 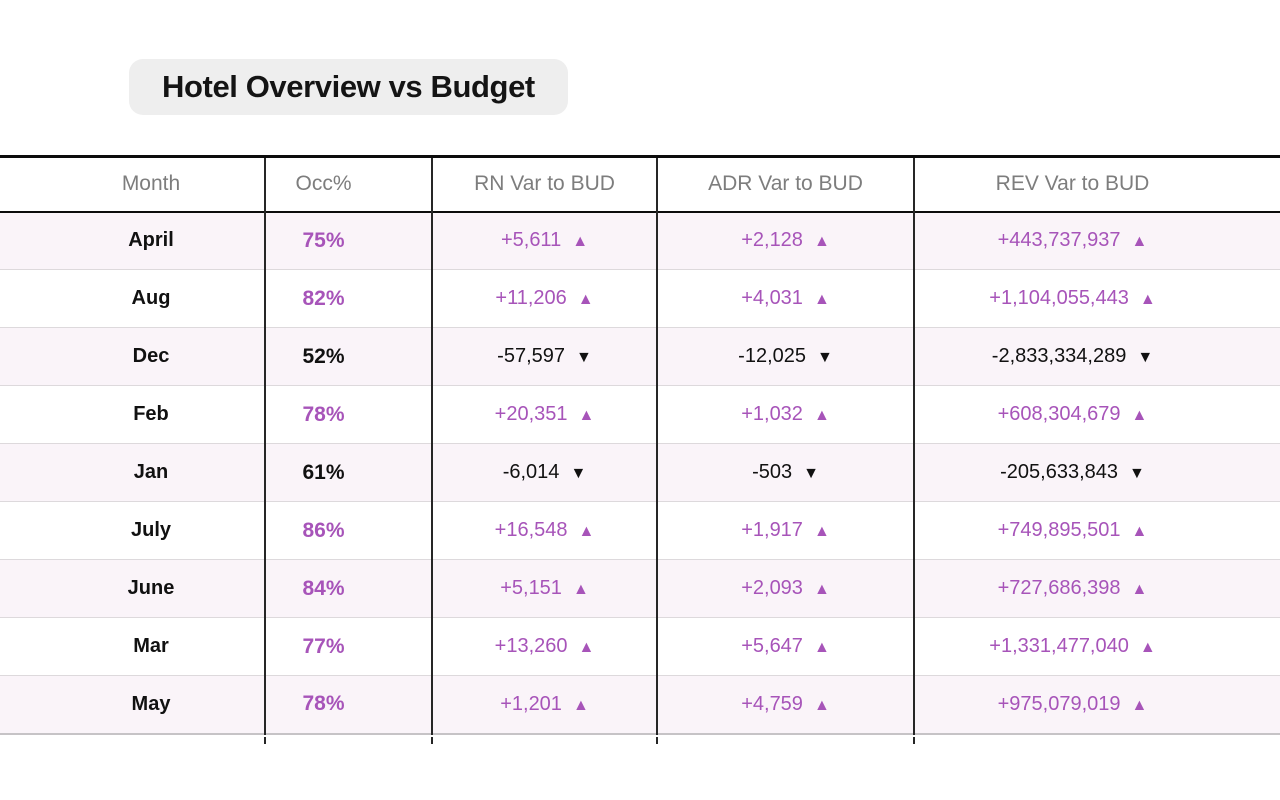 What do you see at coordinates (348, 356) in the screenshot?
I see `occ-cell: 52%` at bounding box center [348, 356].